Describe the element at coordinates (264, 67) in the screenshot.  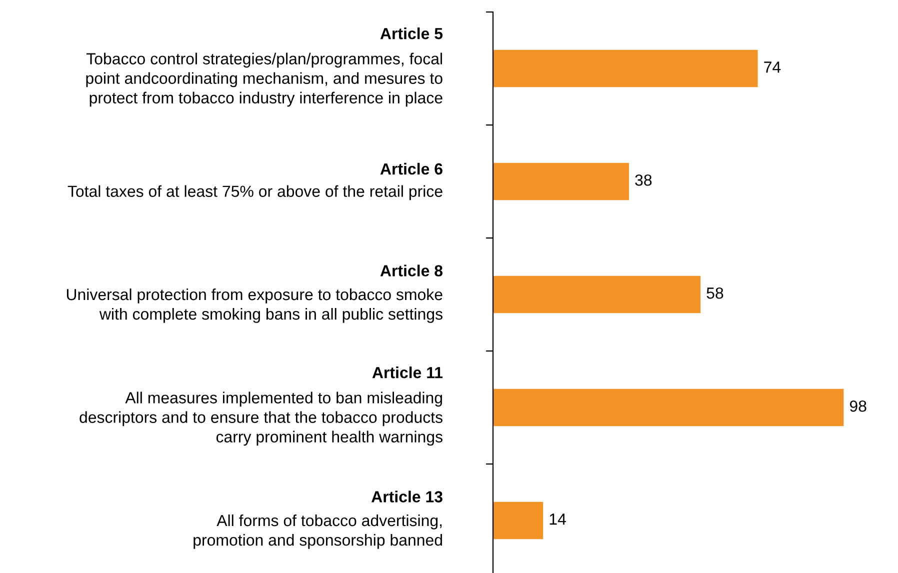
I see `y-tick-label: Article 5 Tobacco control strategies/plan/programmes, focal point andcoordinating mechanism, and mesures to protect from tobacco industry interference in place` at that location.